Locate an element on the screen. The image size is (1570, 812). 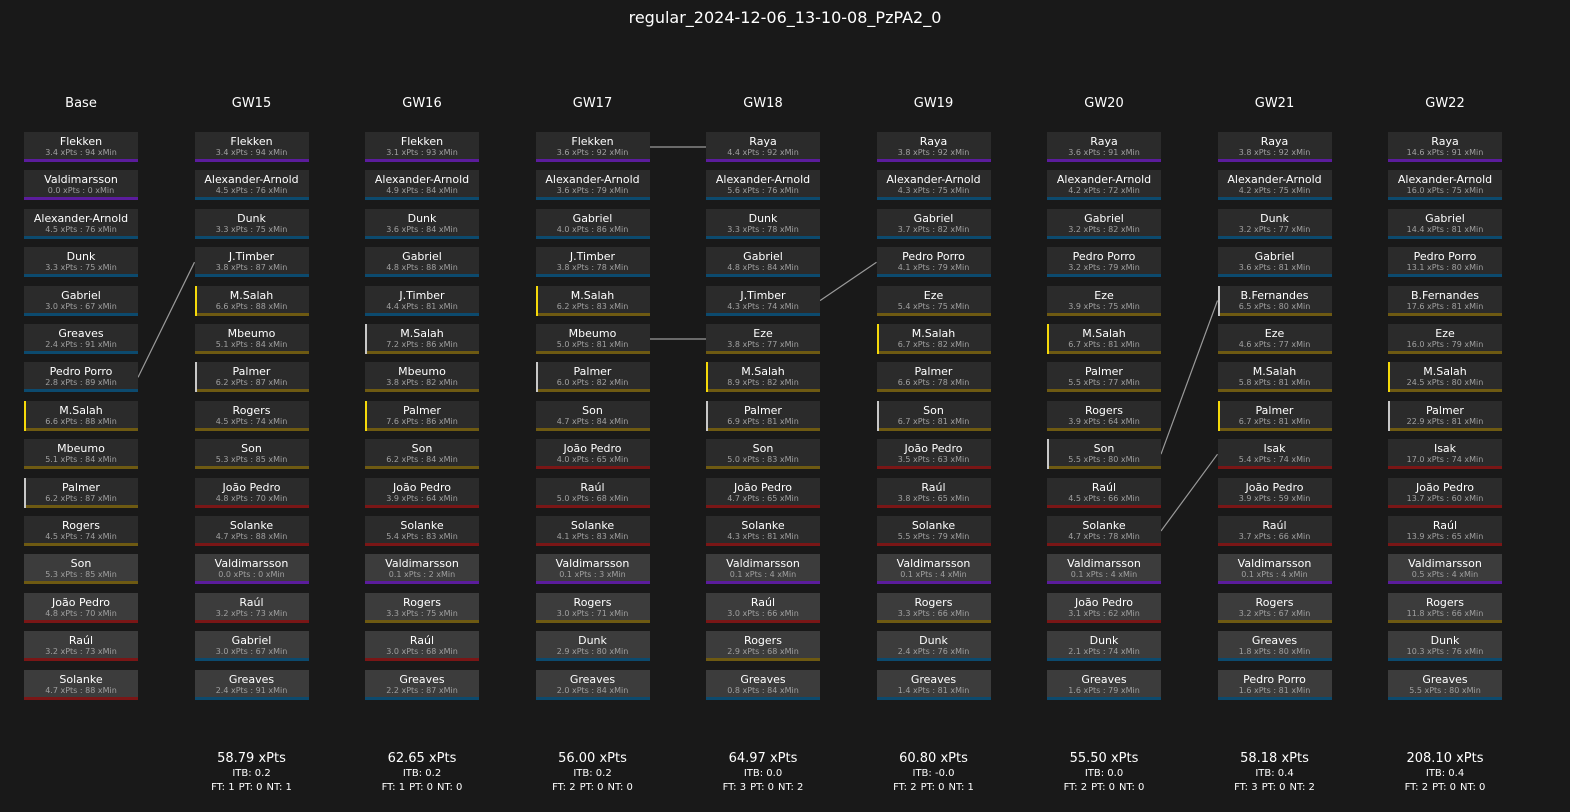
free-transfers: FT: 2 is located at coordinates (905, 787).